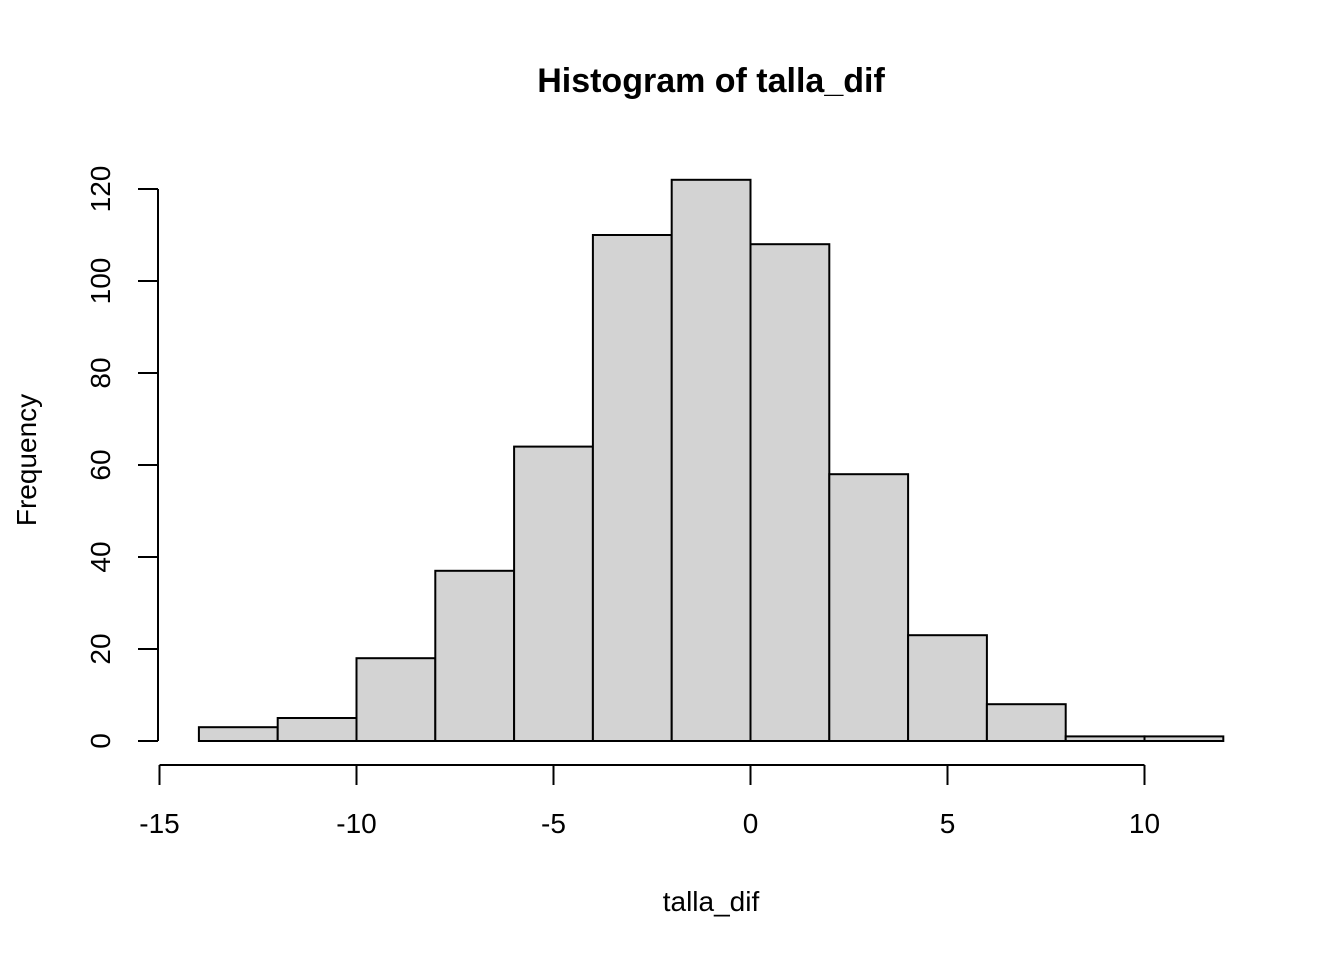 The height and width of the screenshot is (960, 1344). What do you see at coordinates (100, 464) in the screenshot?
I see `y-tick-label: 60` at bounding box center [100, 464].